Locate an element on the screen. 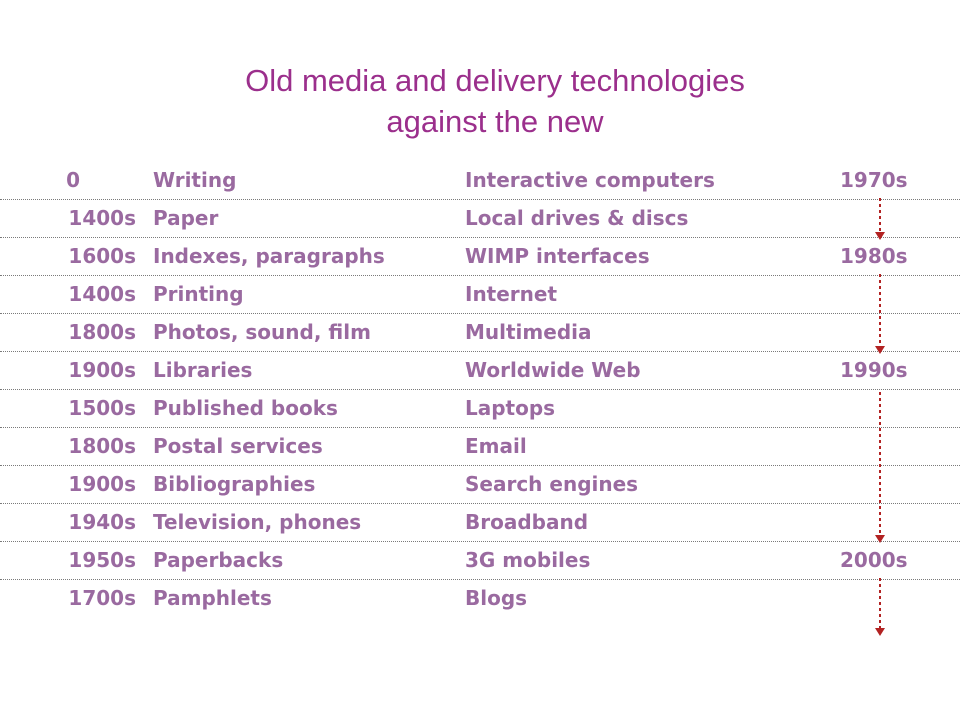  new-technology: WIMP interfaces is located at coordinates (557, 256).